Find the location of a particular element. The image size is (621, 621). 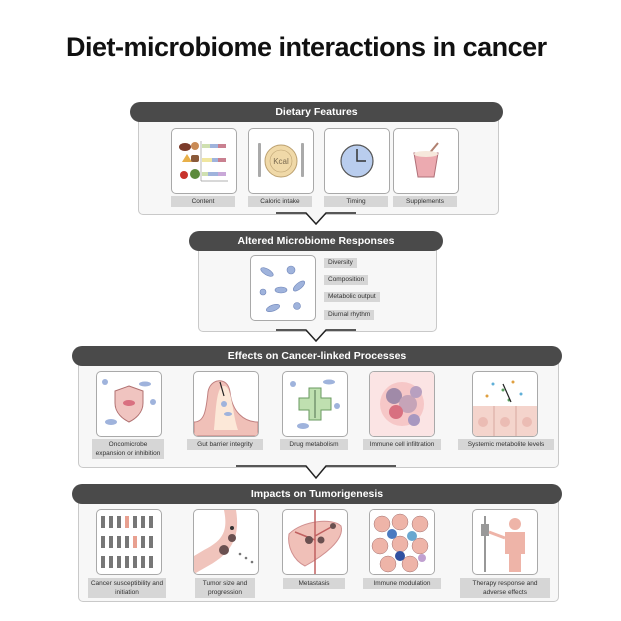

timing-label: Timing is located at coordinates (356, 201).